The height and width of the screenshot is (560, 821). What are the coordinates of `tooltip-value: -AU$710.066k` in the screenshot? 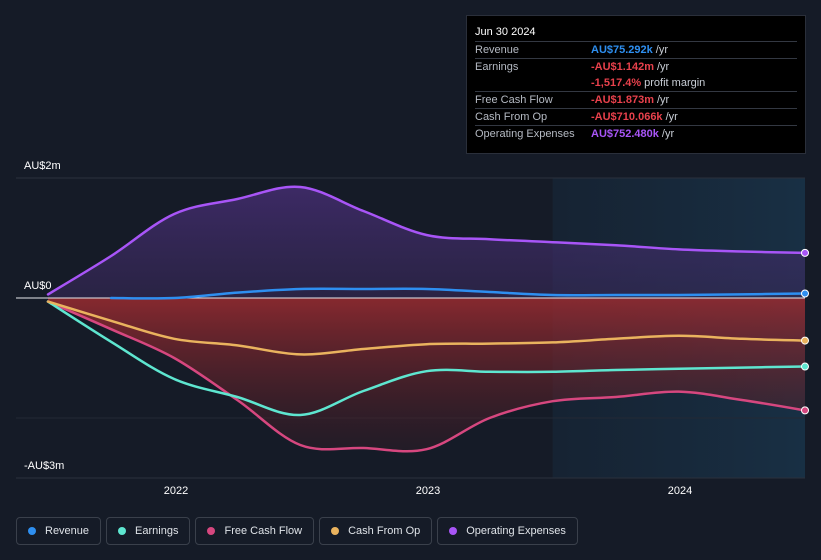 It's located at (627, 117).